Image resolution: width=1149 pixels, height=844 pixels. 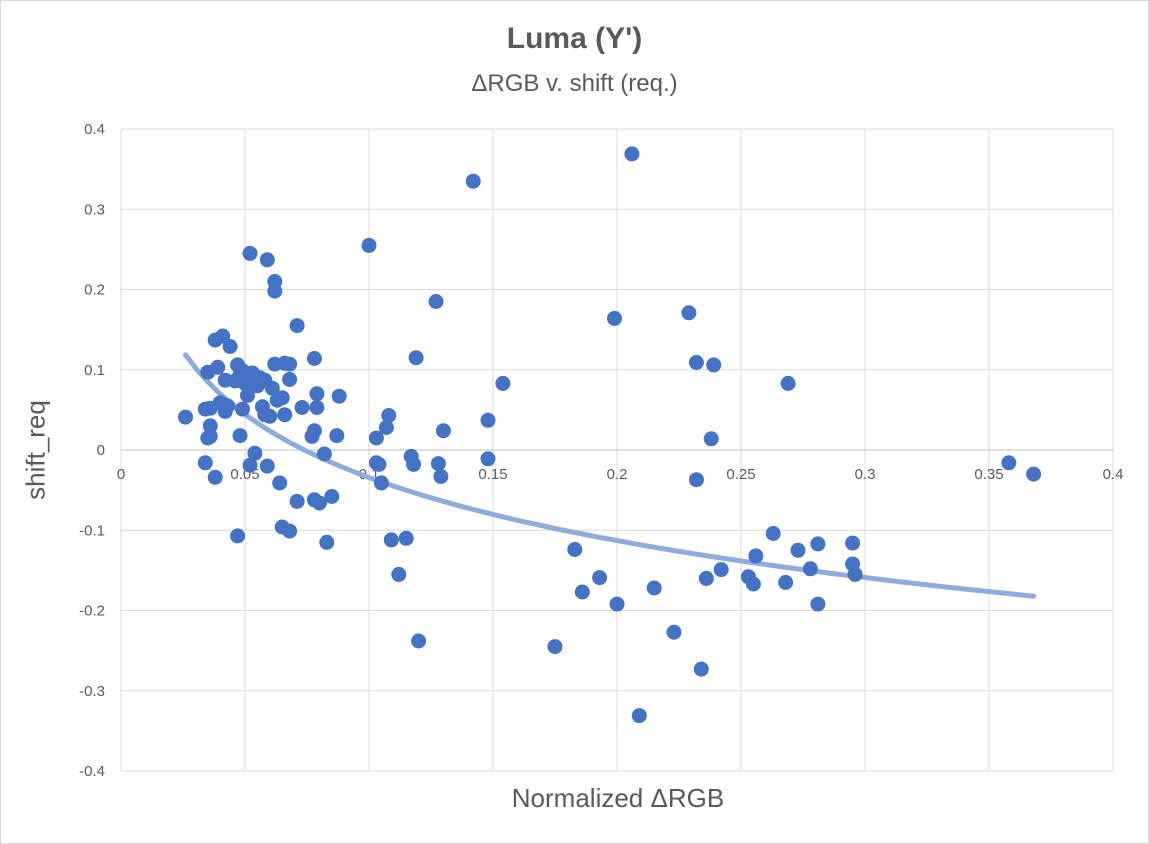 I want to click on y-axis-label: shift_req, so click(x=35, y=450).